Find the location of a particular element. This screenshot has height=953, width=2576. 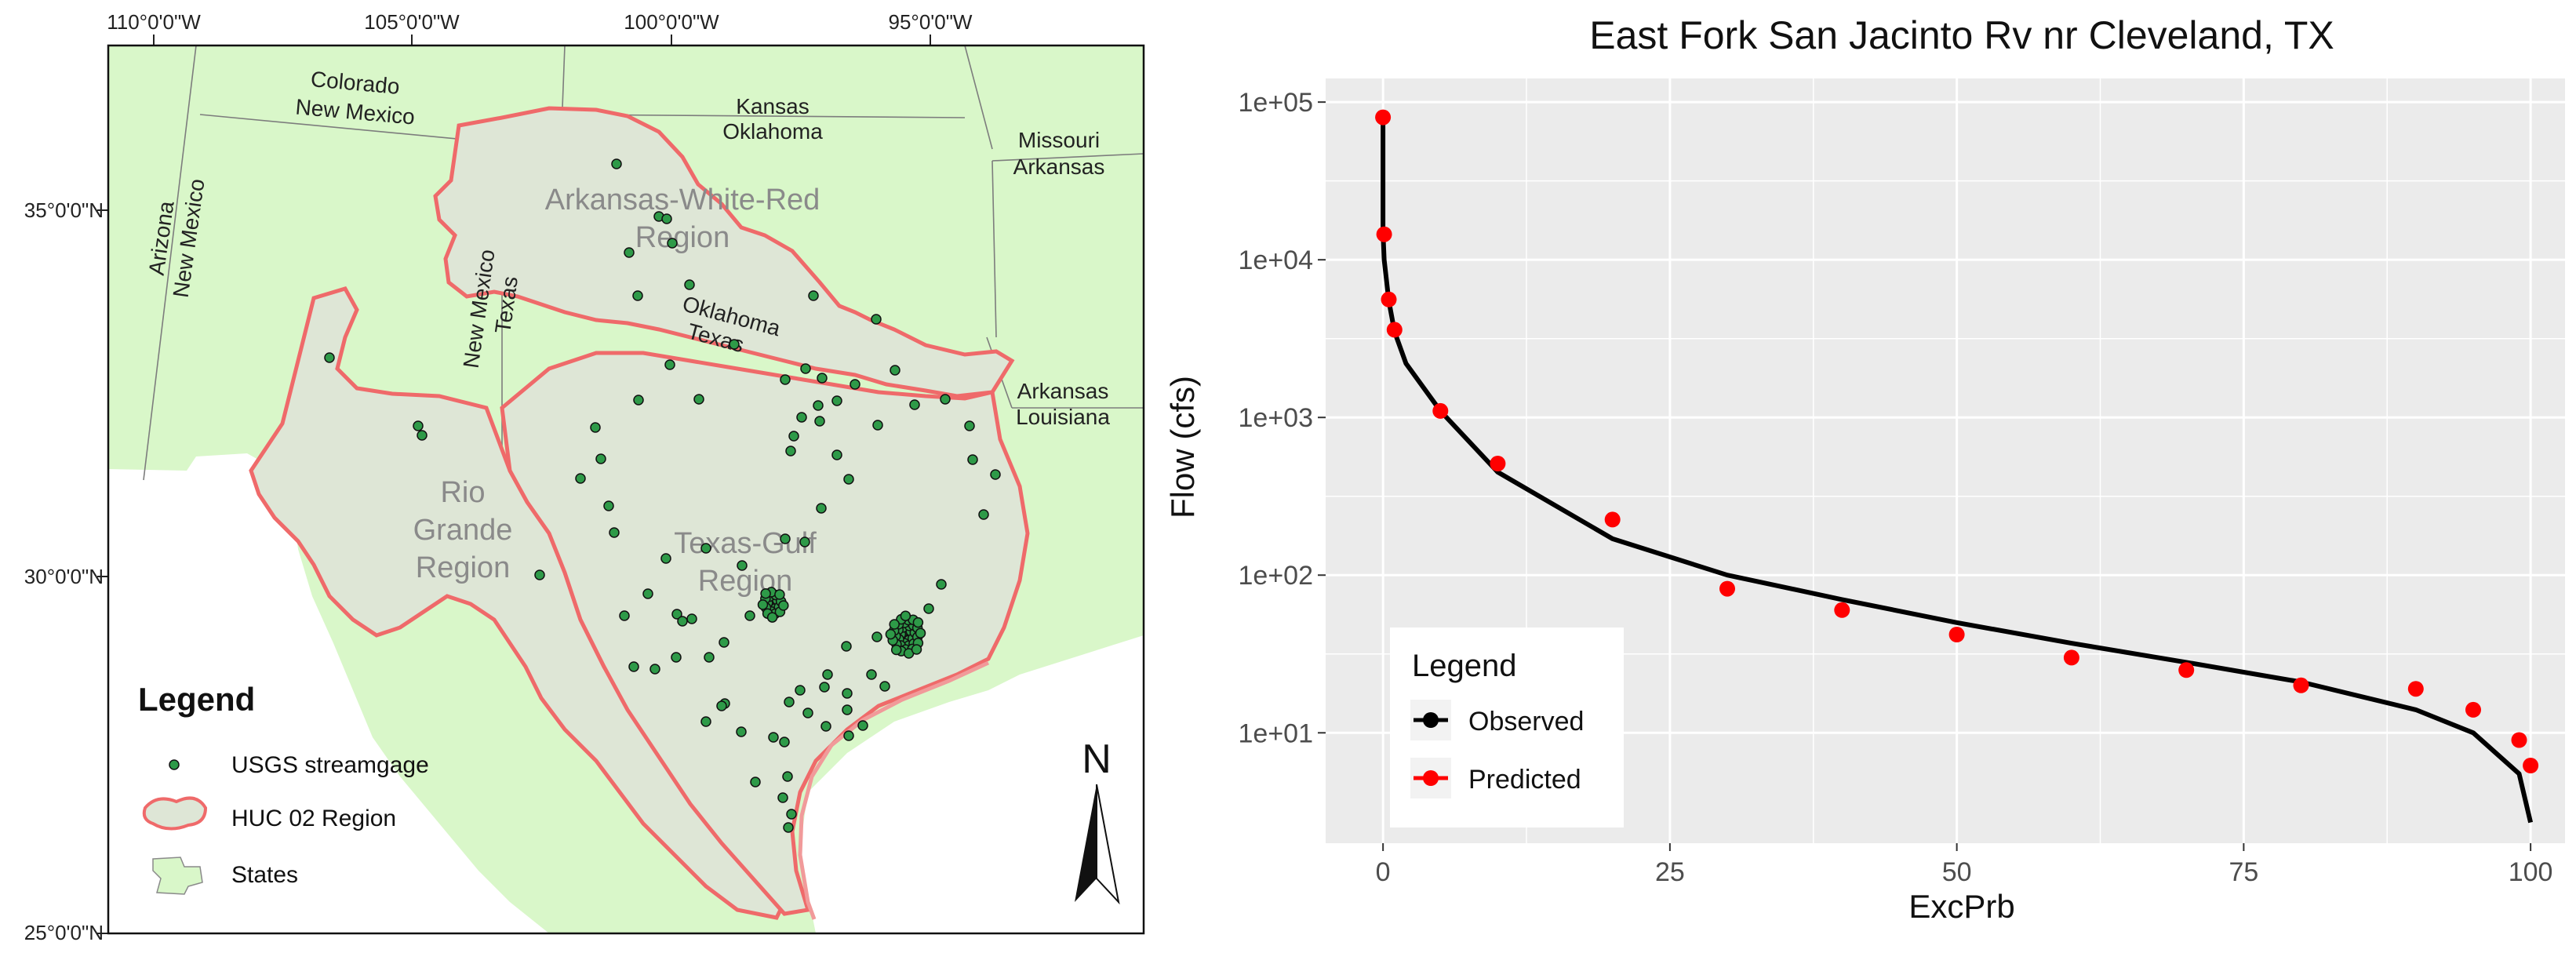

map-legend-title: Legend is located at coordinates (196, 699).